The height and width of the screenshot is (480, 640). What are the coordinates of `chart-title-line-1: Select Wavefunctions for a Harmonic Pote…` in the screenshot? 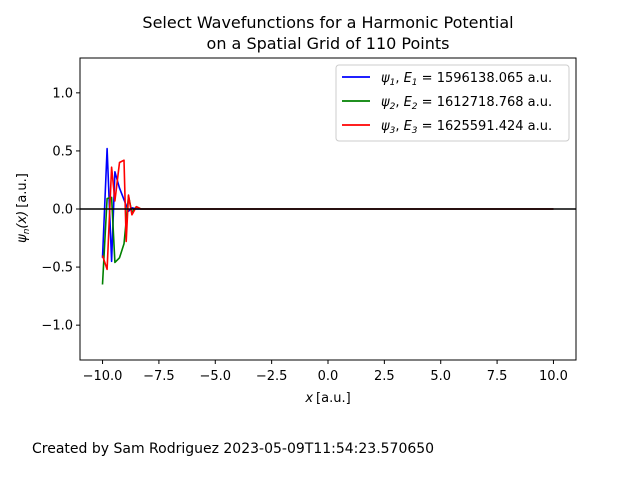 It's located at (327, 22).